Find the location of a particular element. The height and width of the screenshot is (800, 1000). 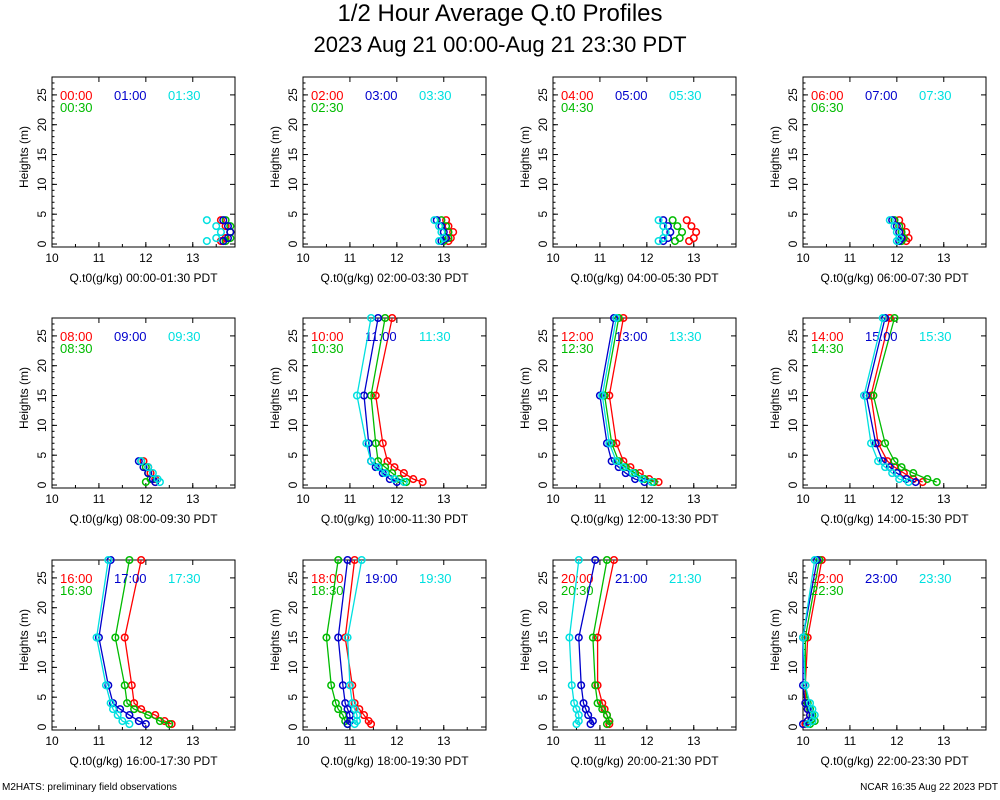

legend-entry: 05:30 is located at coordinates (685, 95).